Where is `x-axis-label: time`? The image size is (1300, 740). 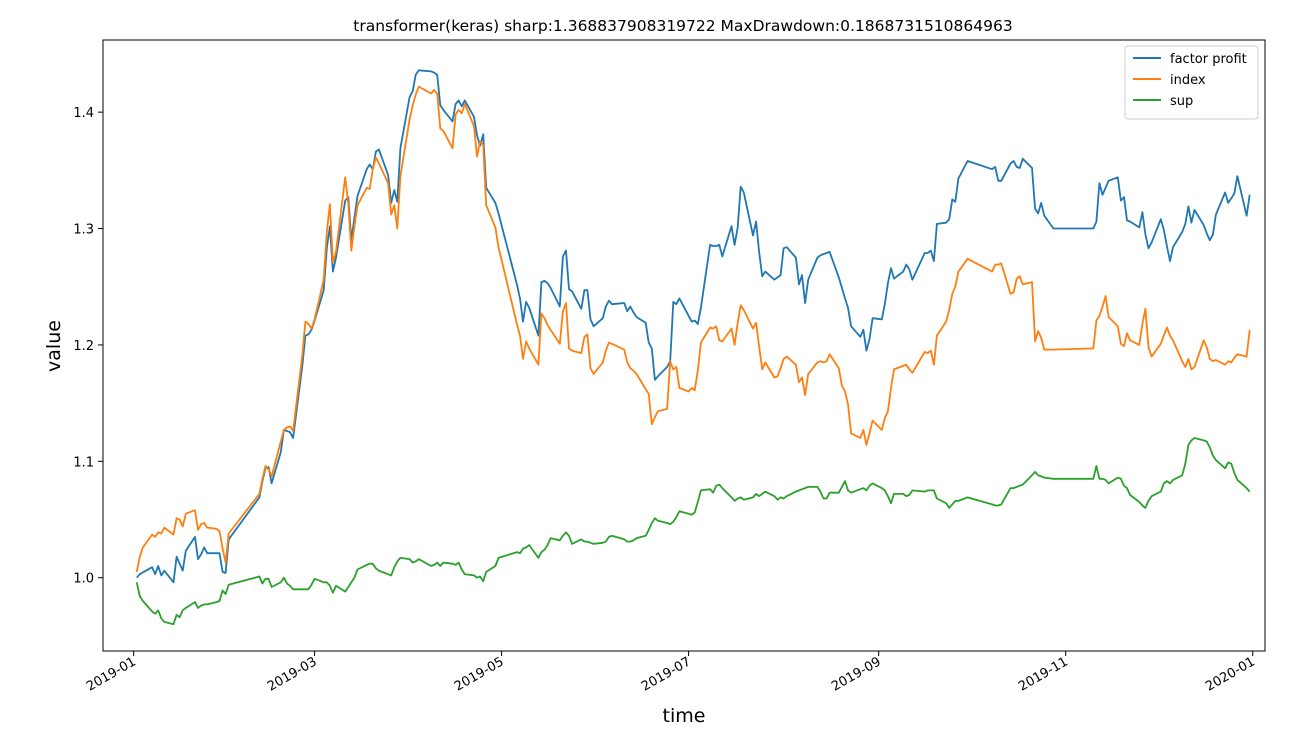
x-axis-label: time is located at coordinates (684, 716).